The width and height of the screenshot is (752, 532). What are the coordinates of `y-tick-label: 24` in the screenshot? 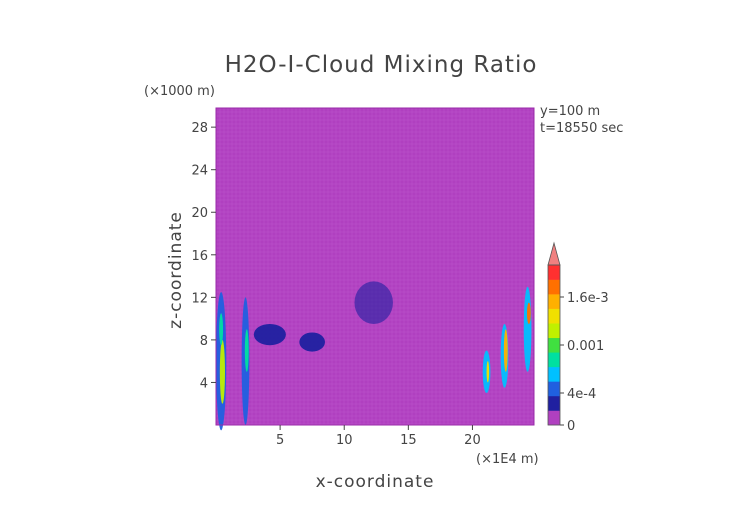 It's located at (199, 171).